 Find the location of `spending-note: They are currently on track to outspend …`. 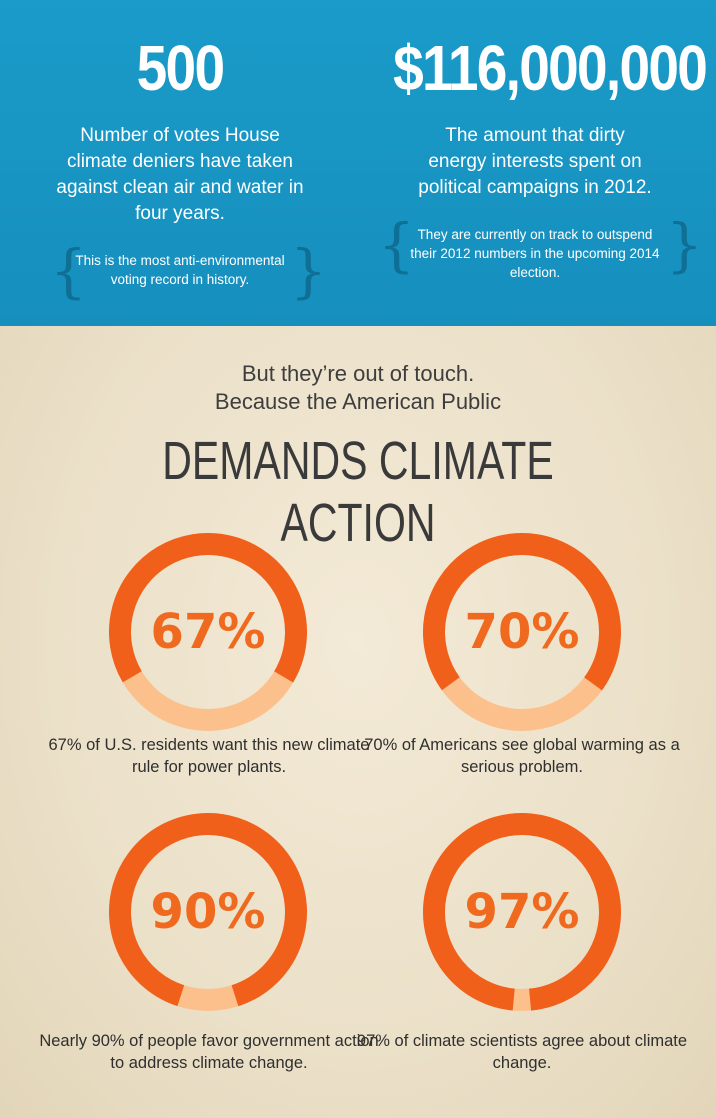

spending-note: They are currently on track to outspend … is located at coordinates (535, 253).